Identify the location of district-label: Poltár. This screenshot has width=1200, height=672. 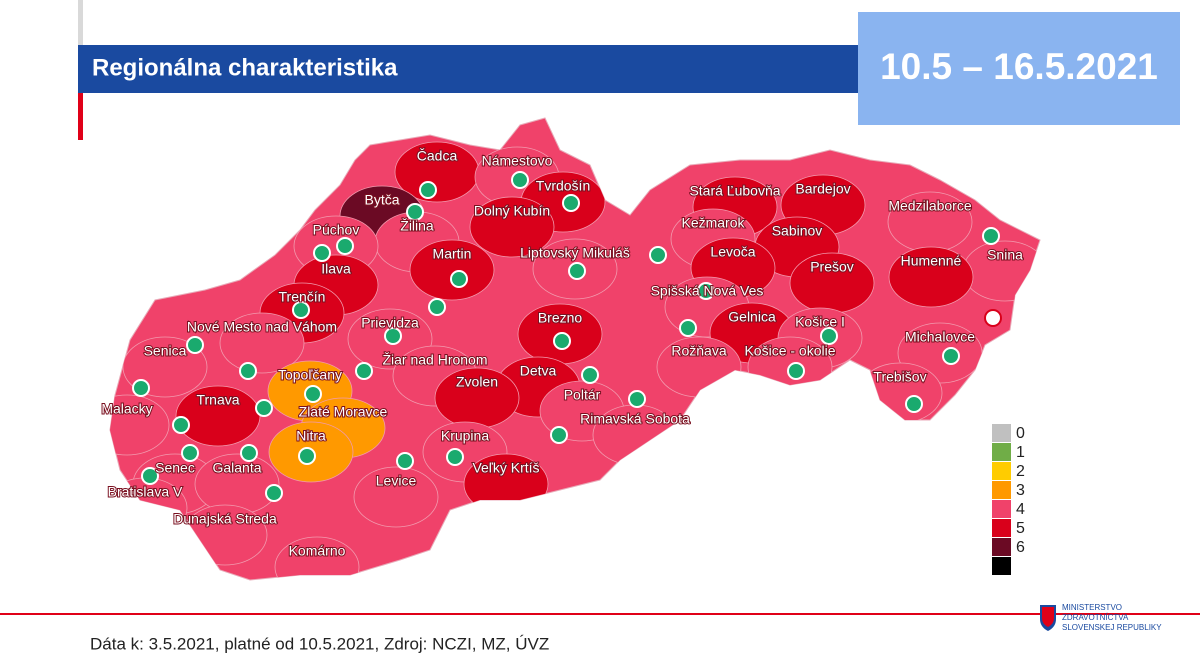
(582, 395).